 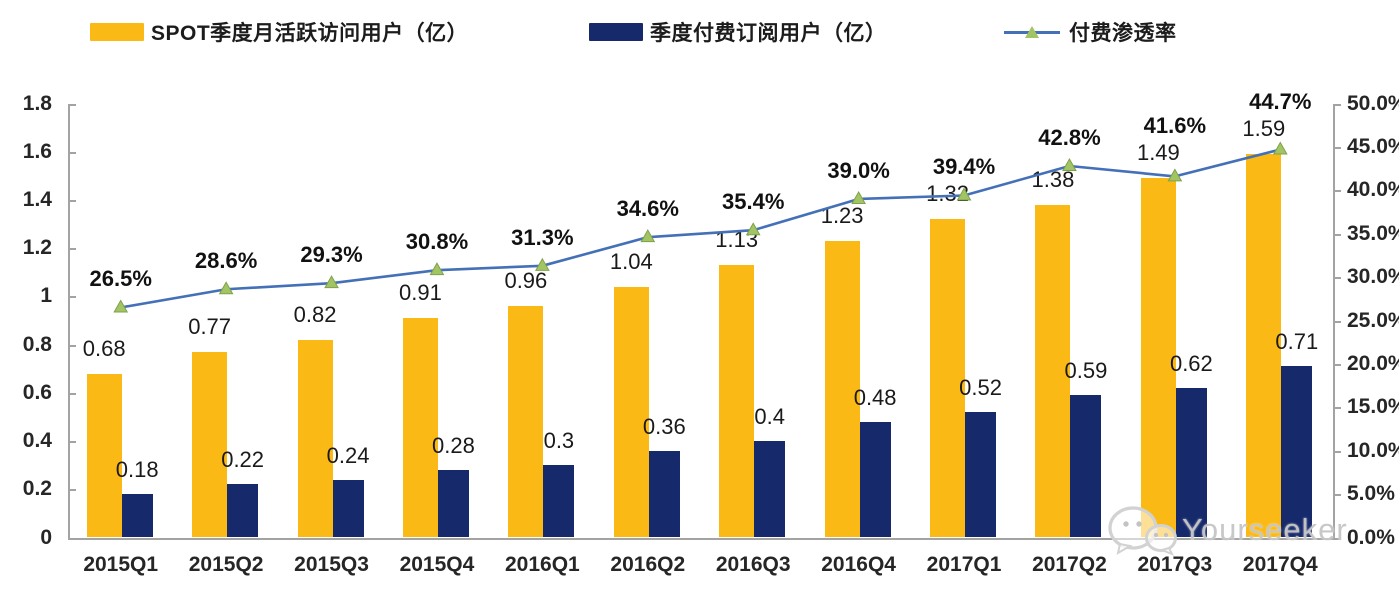 What do you see at coordinates (37, 248) in the screenshot?
I see `left-axis-tick-label: 1.2` at bounding box center [37, 248].